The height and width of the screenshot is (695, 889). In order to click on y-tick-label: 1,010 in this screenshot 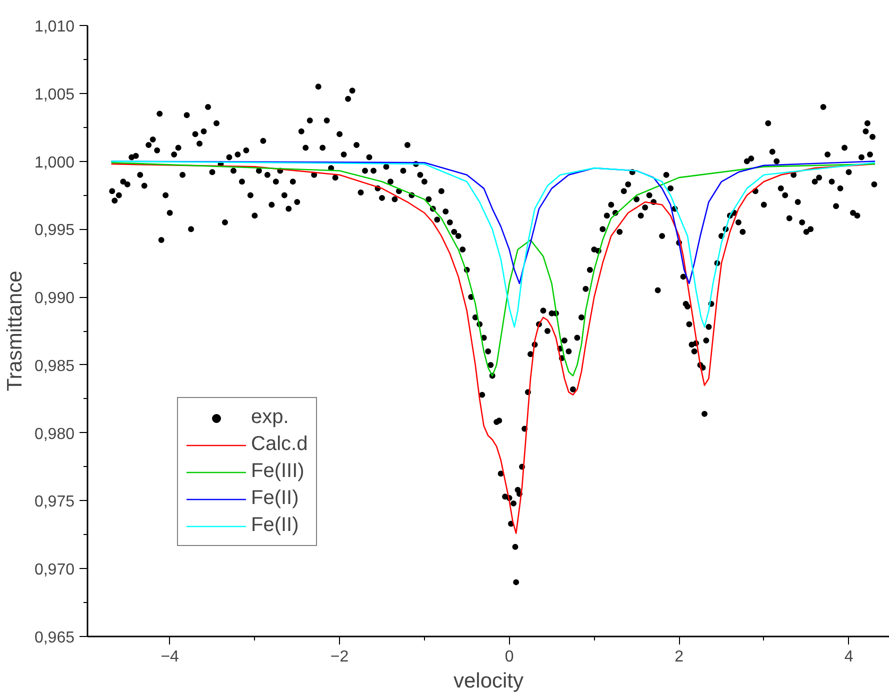, I will do `click(54, 27)`.